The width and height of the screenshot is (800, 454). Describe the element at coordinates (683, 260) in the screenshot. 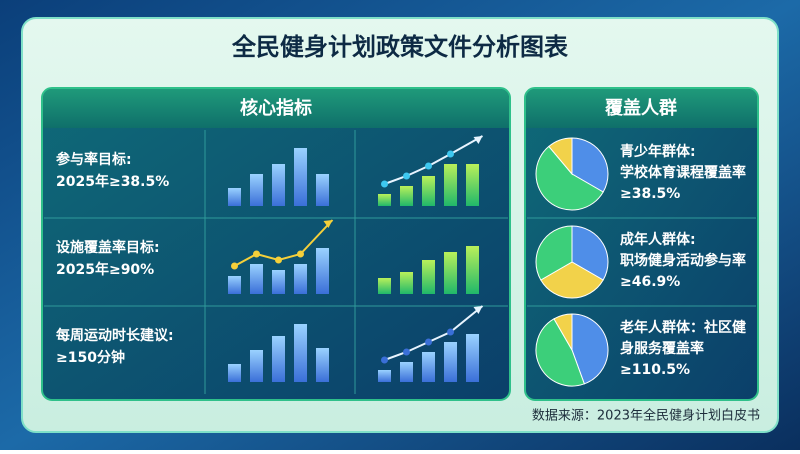

I see `group-text: 职场健身活动参与率` at that location.